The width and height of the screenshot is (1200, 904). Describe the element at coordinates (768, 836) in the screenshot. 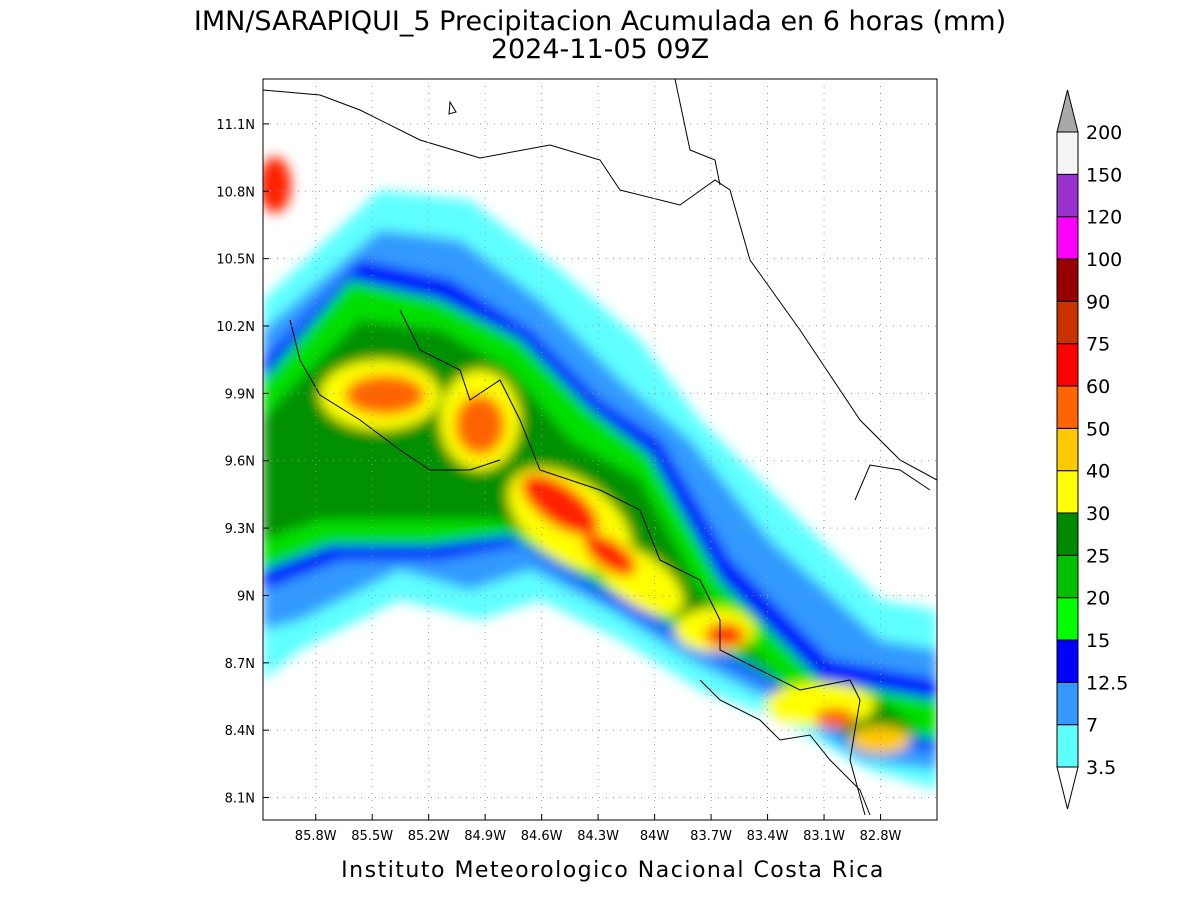

I see `x-tick-label: 83.4W` at that location.